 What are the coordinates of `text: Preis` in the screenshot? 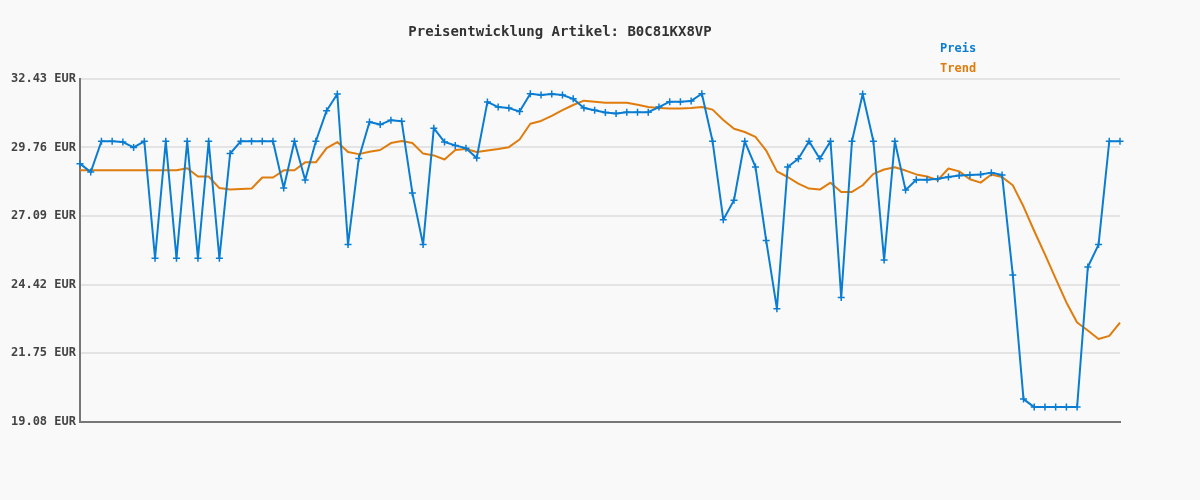 It's located at (958, 48).